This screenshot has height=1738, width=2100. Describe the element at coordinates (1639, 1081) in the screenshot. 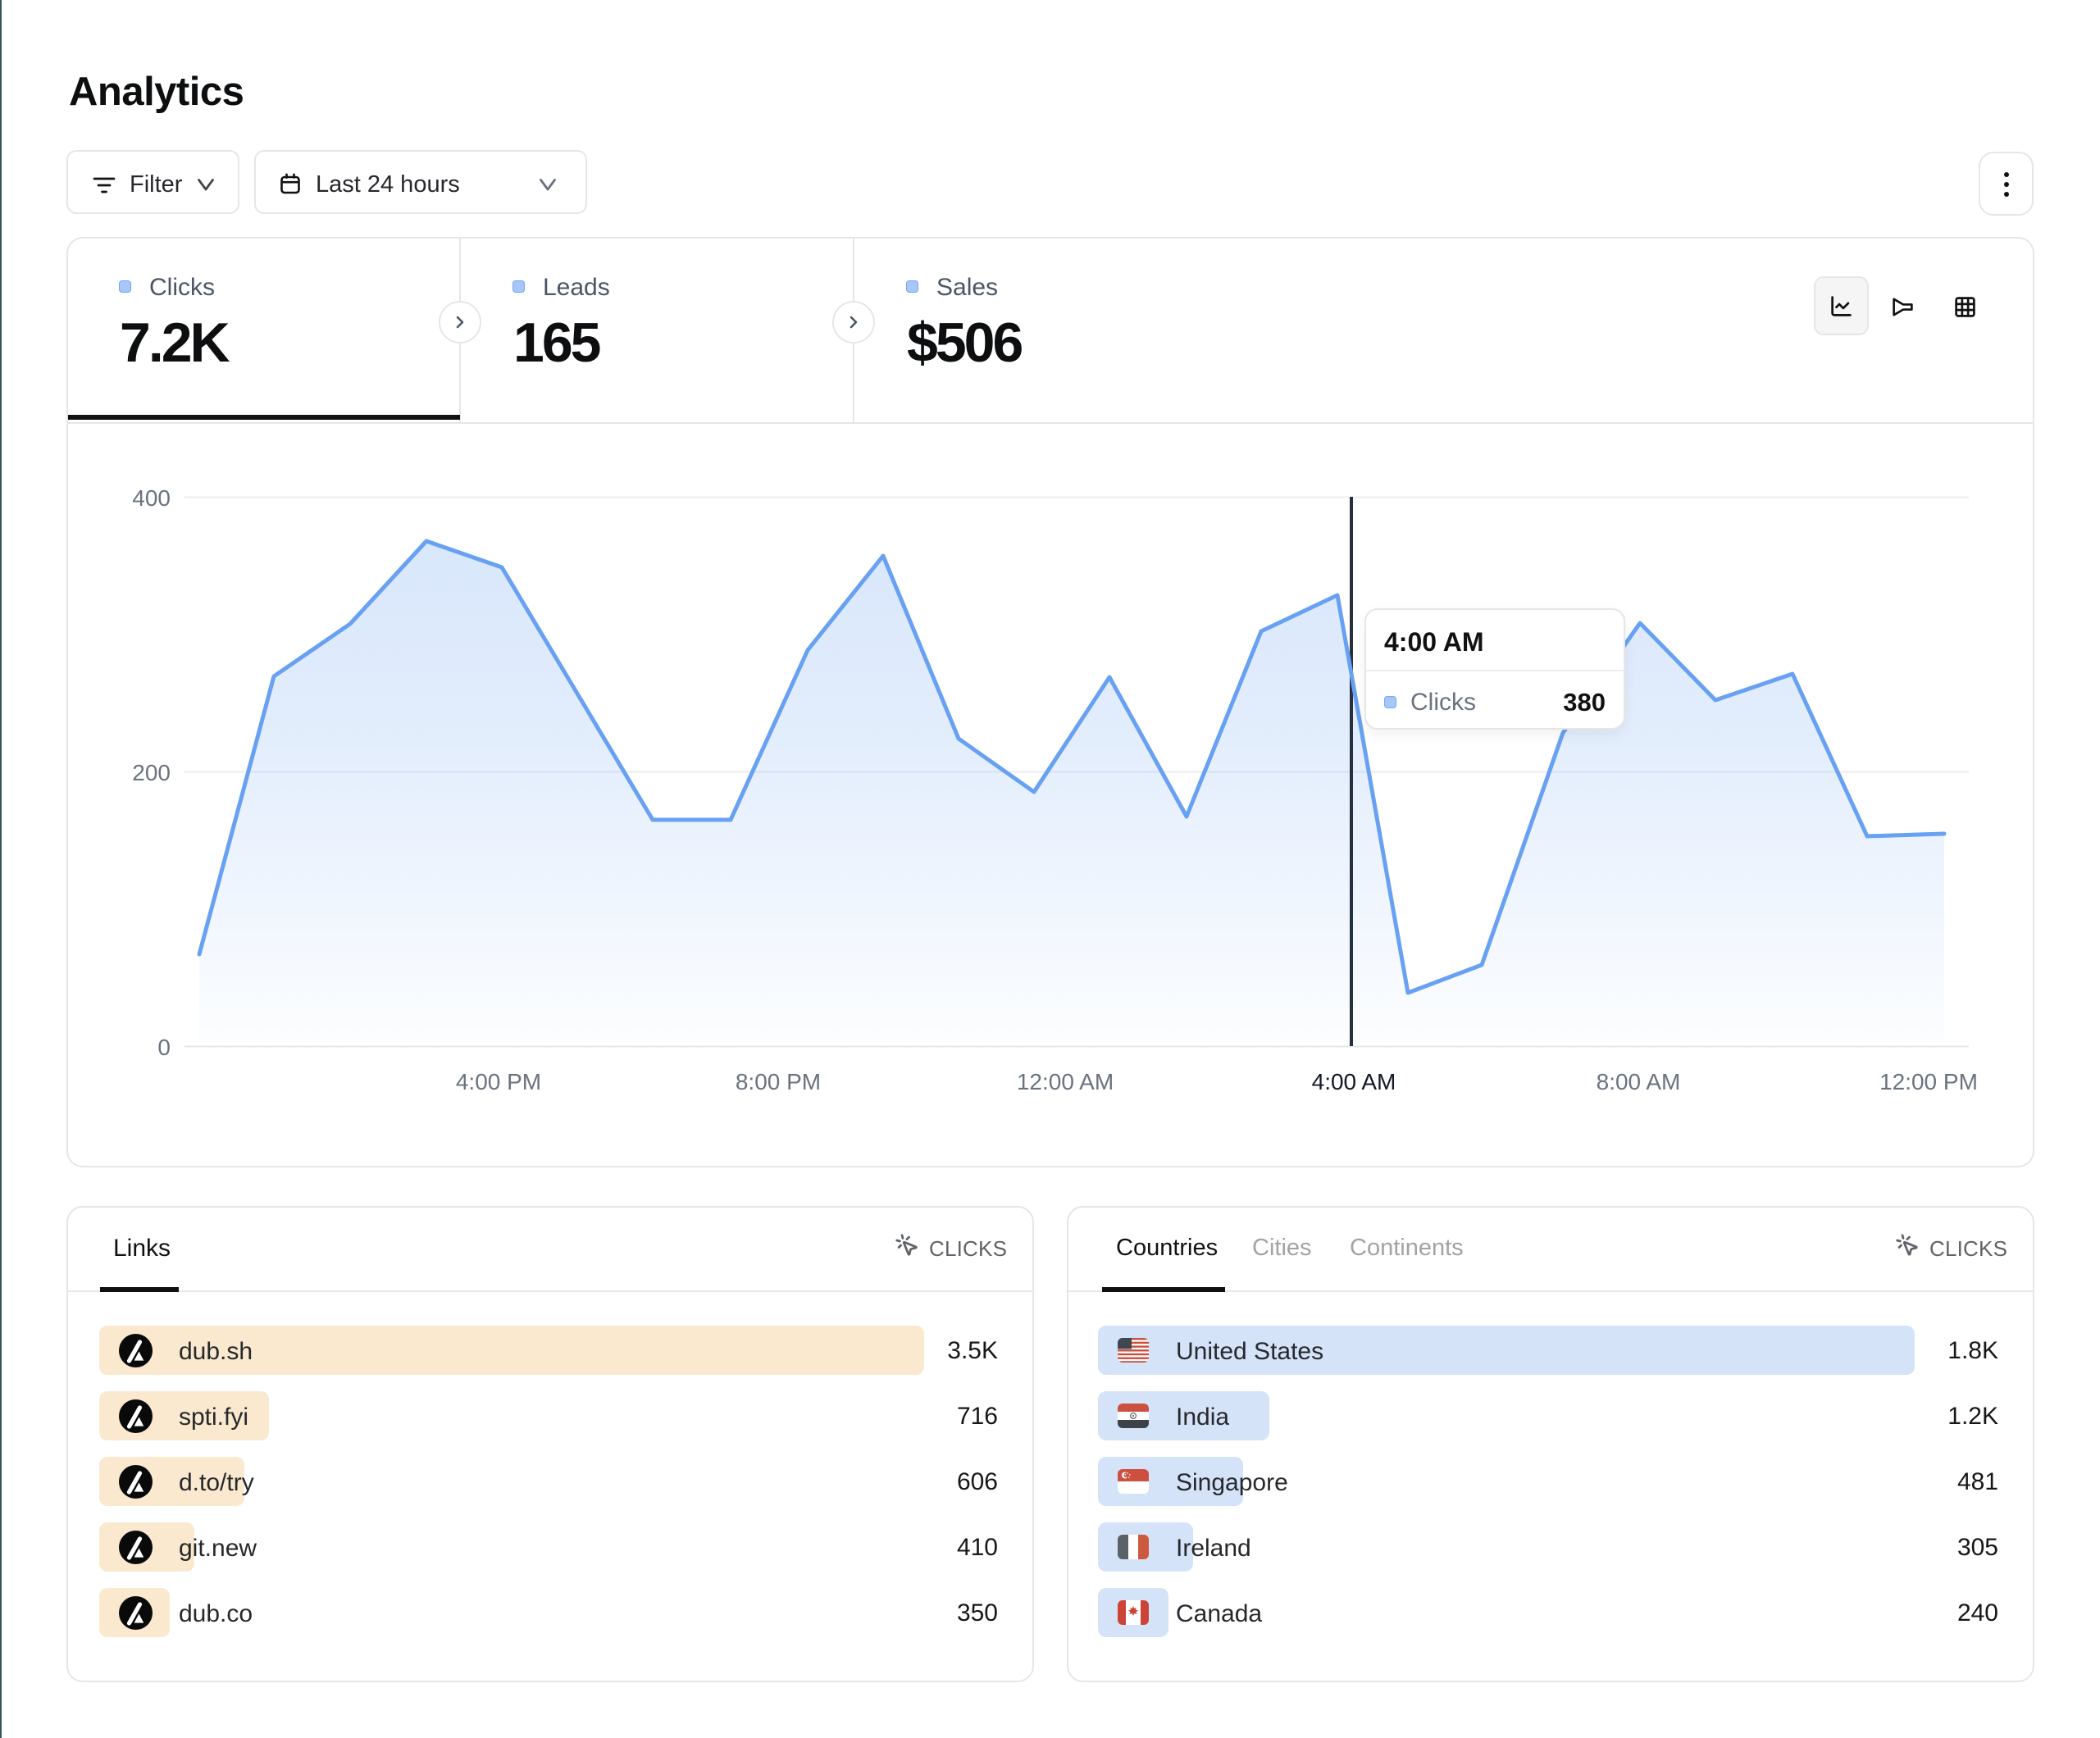

I see `svg-text: 8:00 AM` at that location.